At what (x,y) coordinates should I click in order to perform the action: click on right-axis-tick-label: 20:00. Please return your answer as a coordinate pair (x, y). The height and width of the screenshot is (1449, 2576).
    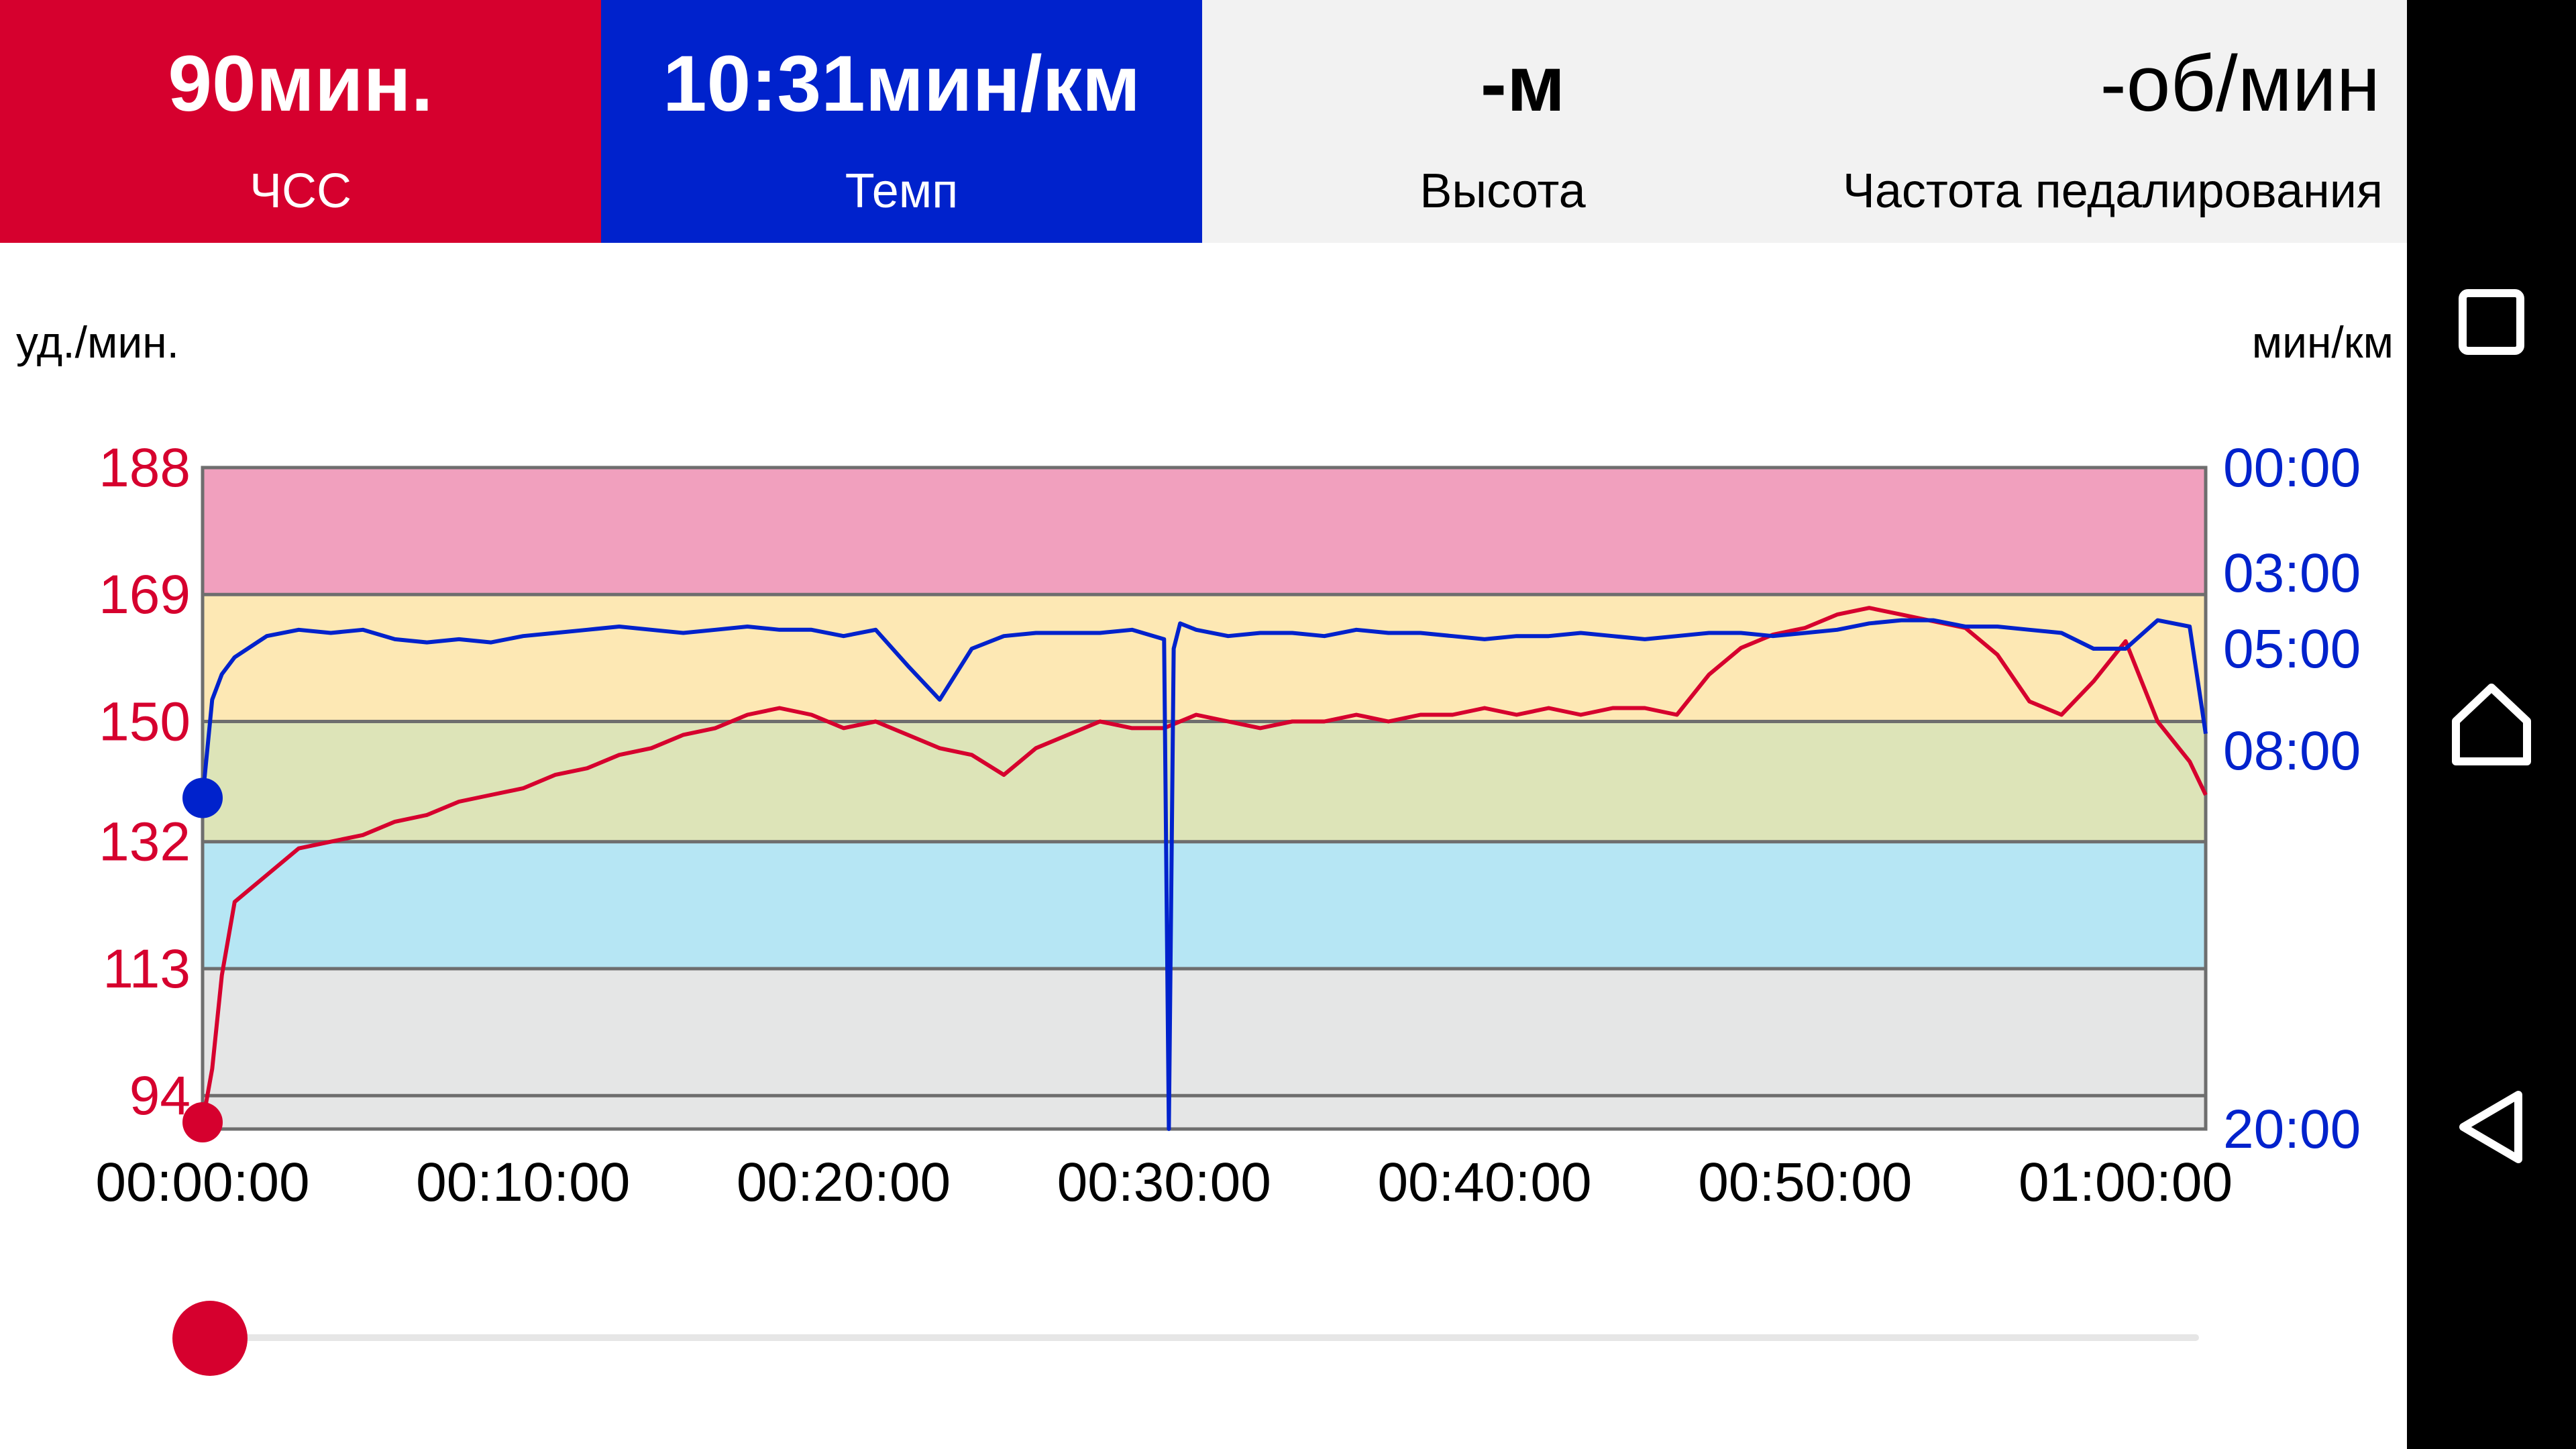
    Looking at the image, I should click on (2292, 1129).